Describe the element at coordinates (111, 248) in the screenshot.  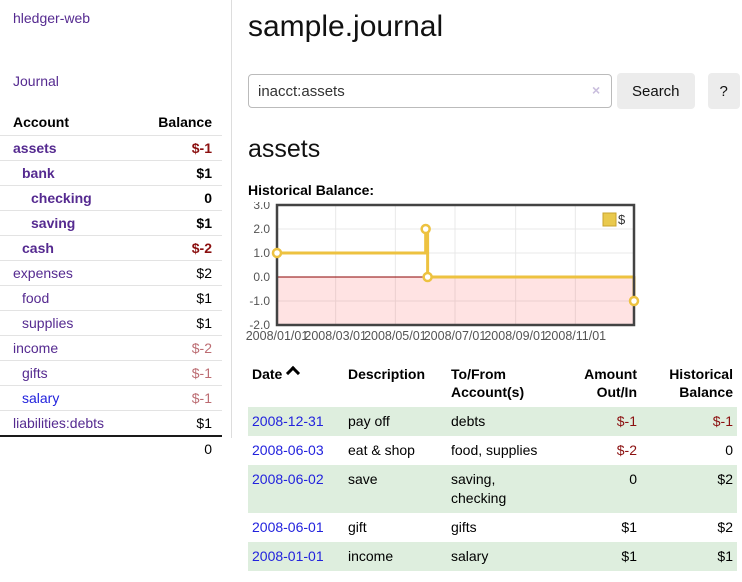
I see `account-row: cash $-2` at that location.